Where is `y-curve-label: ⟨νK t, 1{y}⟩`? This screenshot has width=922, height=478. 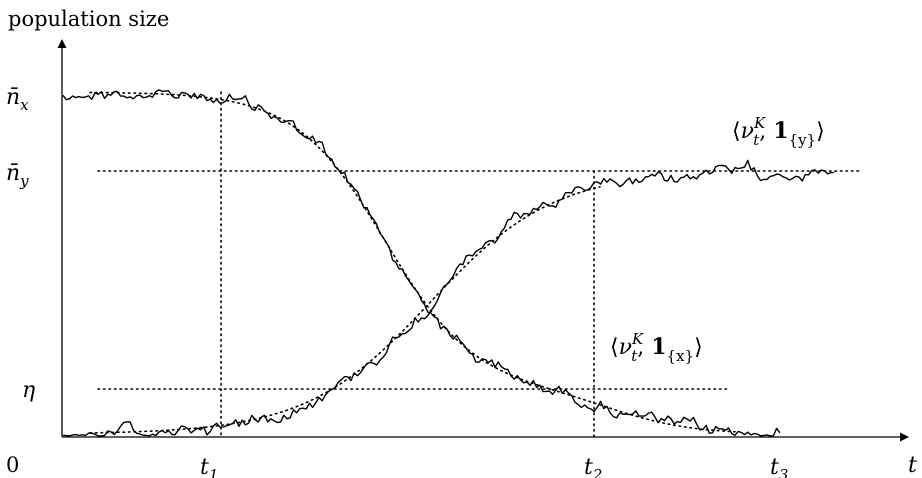 y-curve-label: ⟨νK t, 1{y}⟩ is located at coordinates (778, 131).